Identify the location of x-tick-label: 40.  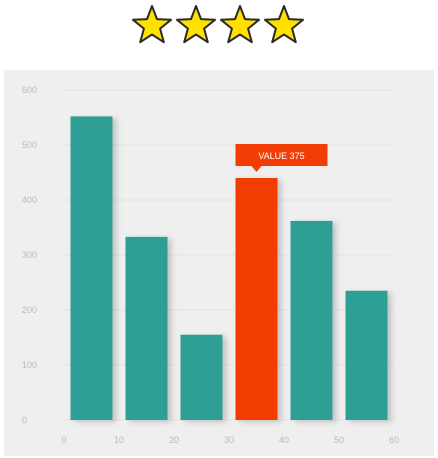
(284, 440).